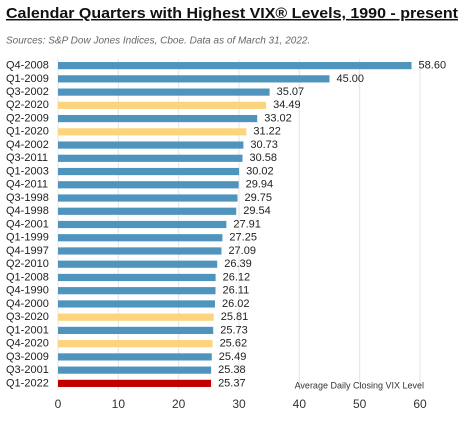 The width and height of the screenshot is (464, 424). I want to click on value-label: 31.22, so click(267, 132).